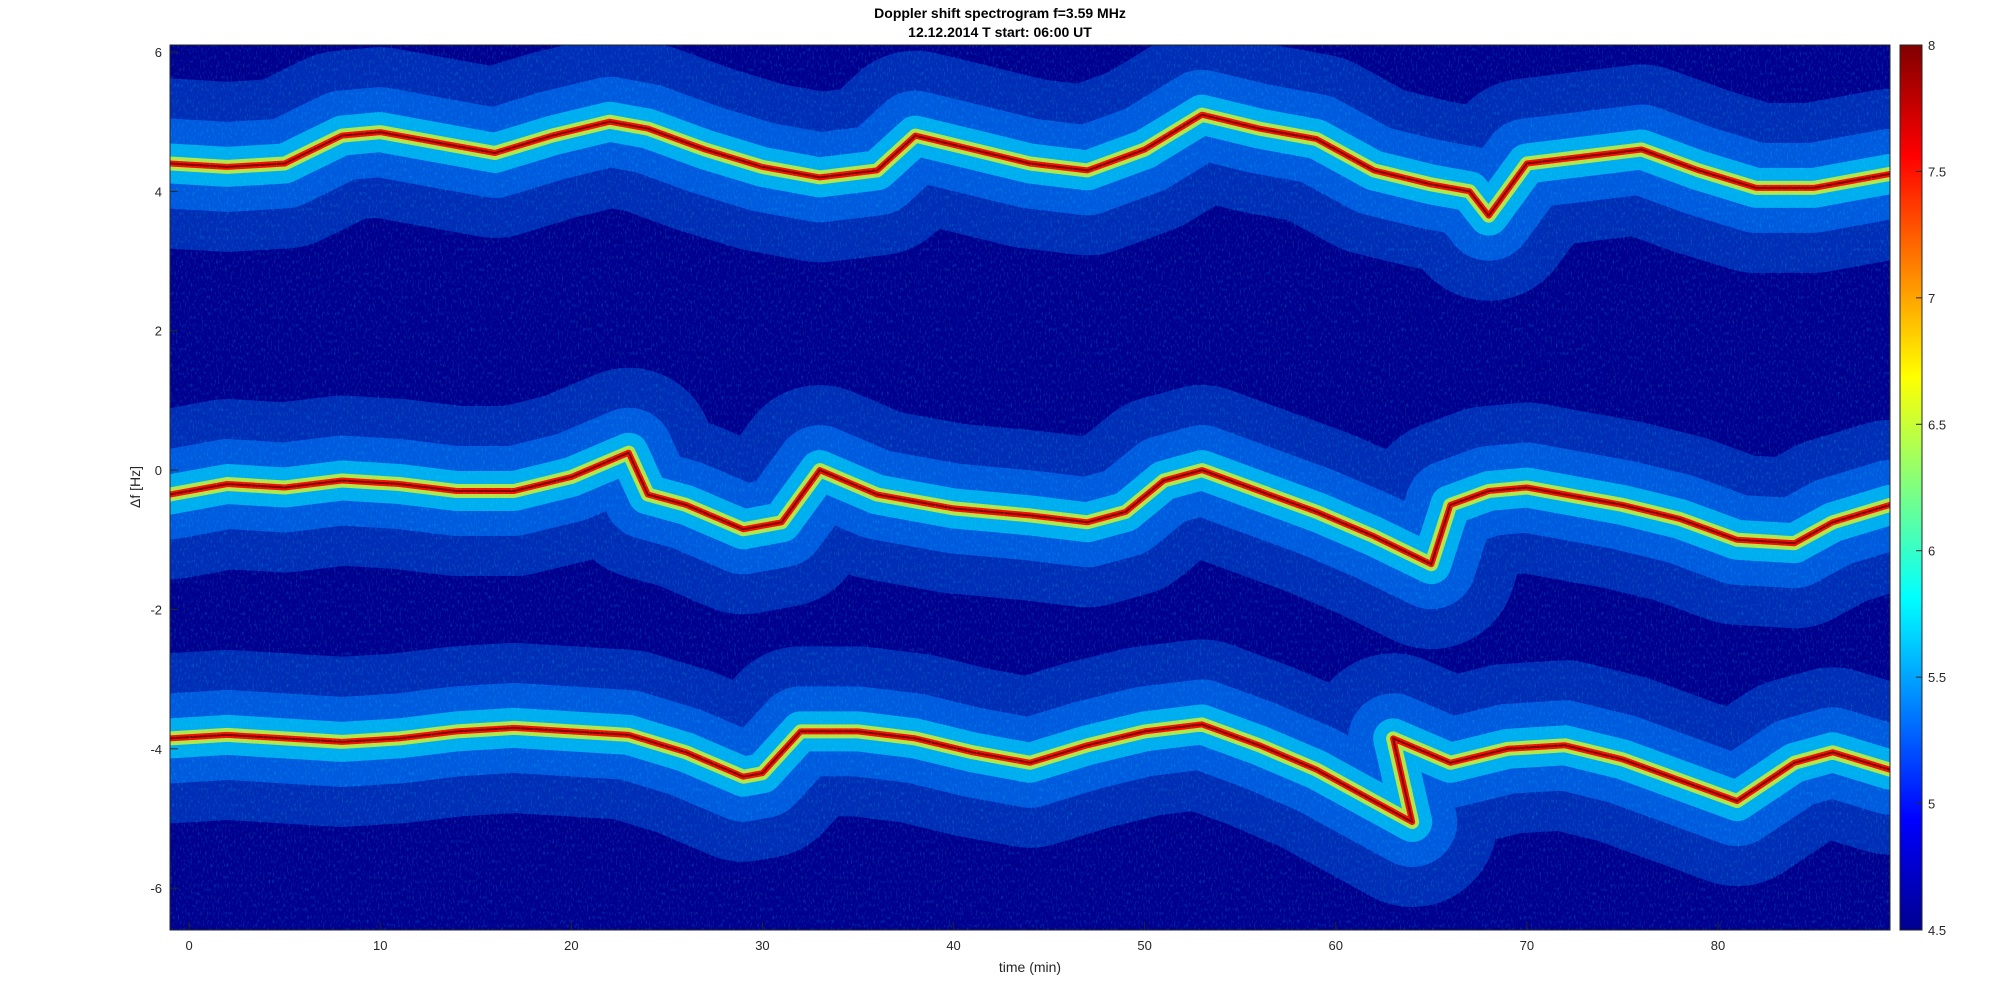  I want to click on colorbar-tick-label: 5.5, so click(1937, 677).